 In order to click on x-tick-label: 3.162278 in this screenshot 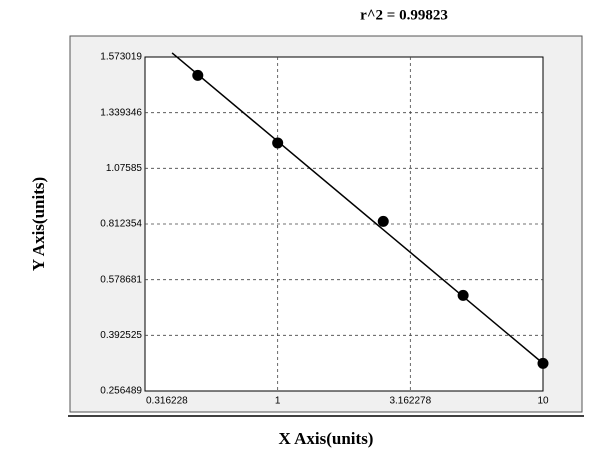, I will do `click(410, 401)`.